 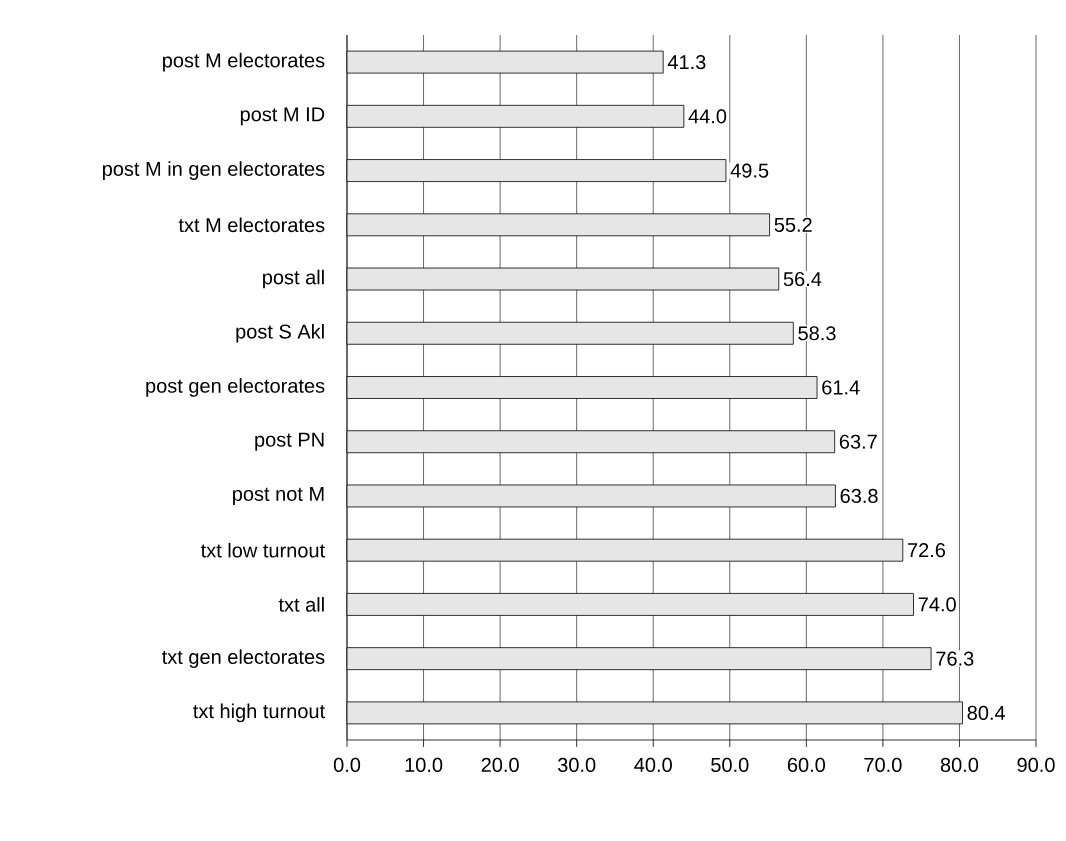 I want to click on y-tick-label: post M electorates, so click(x=244, y=62).